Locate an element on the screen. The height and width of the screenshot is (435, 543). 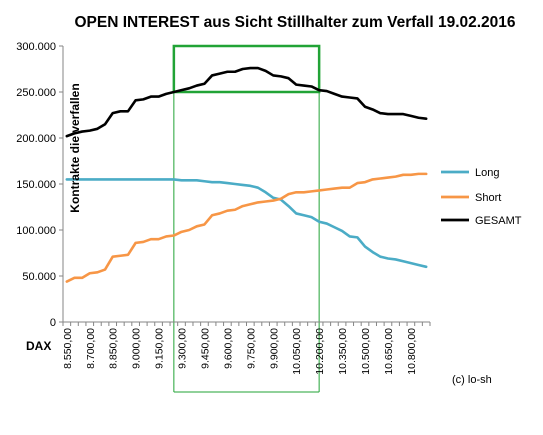
x-tick-label: 10.350,00 is located at coordinates (343, 351).